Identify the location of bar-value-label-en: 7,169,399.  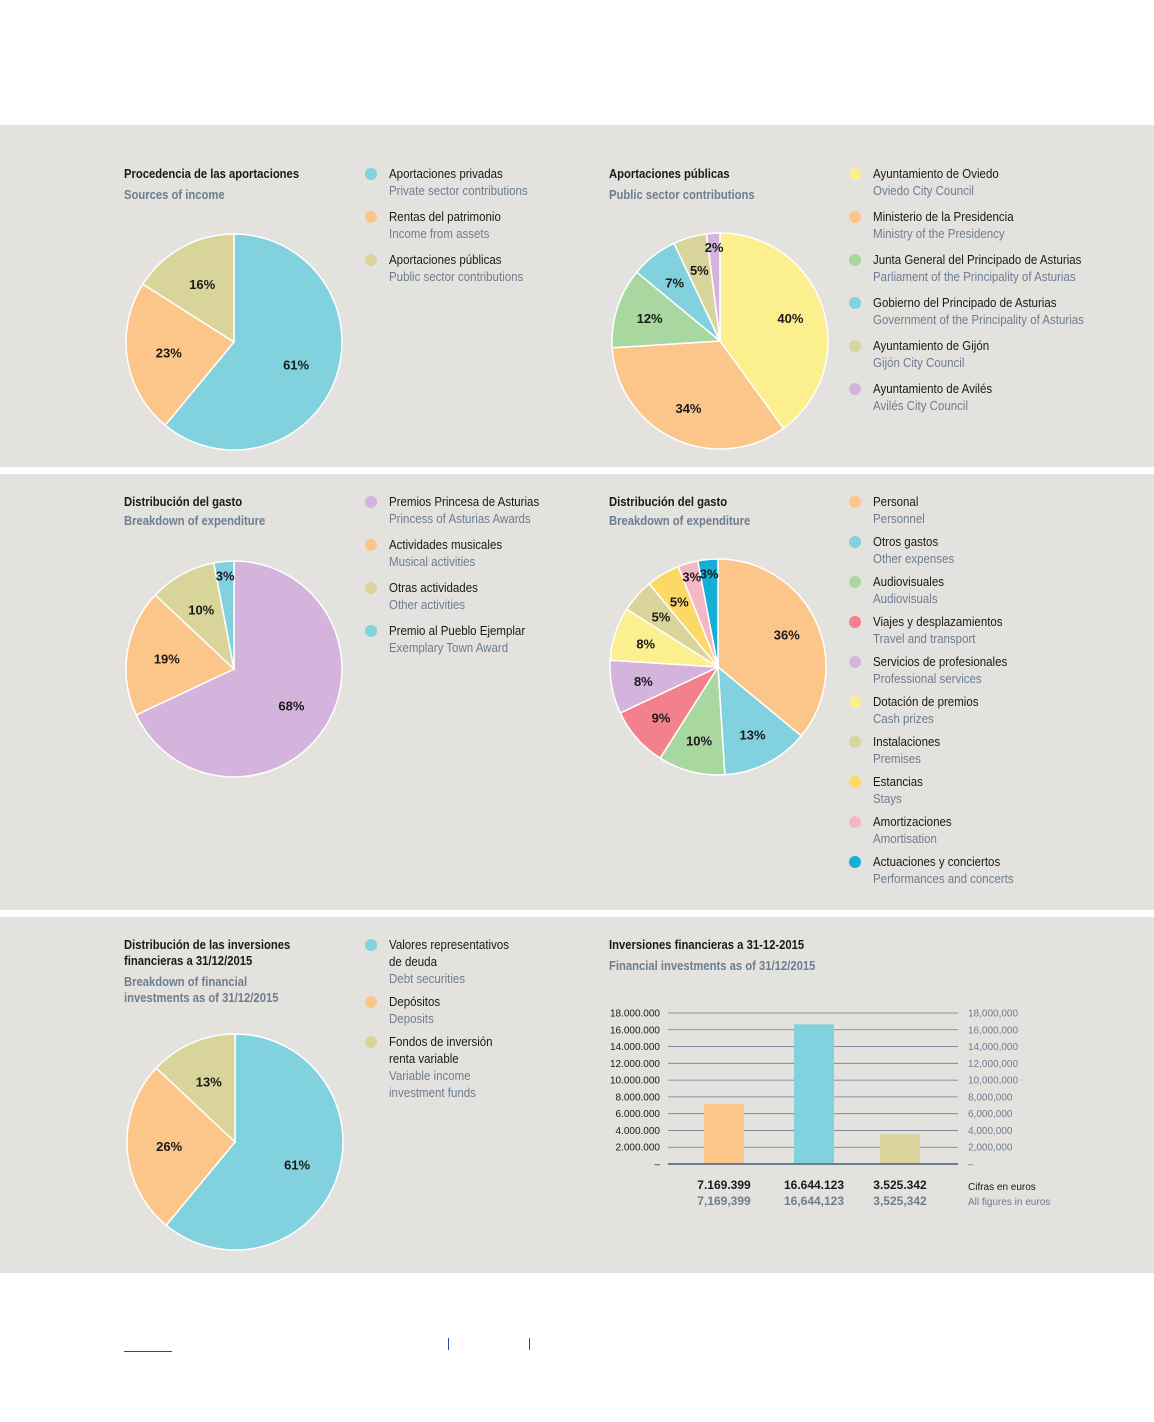
(724, 1201).